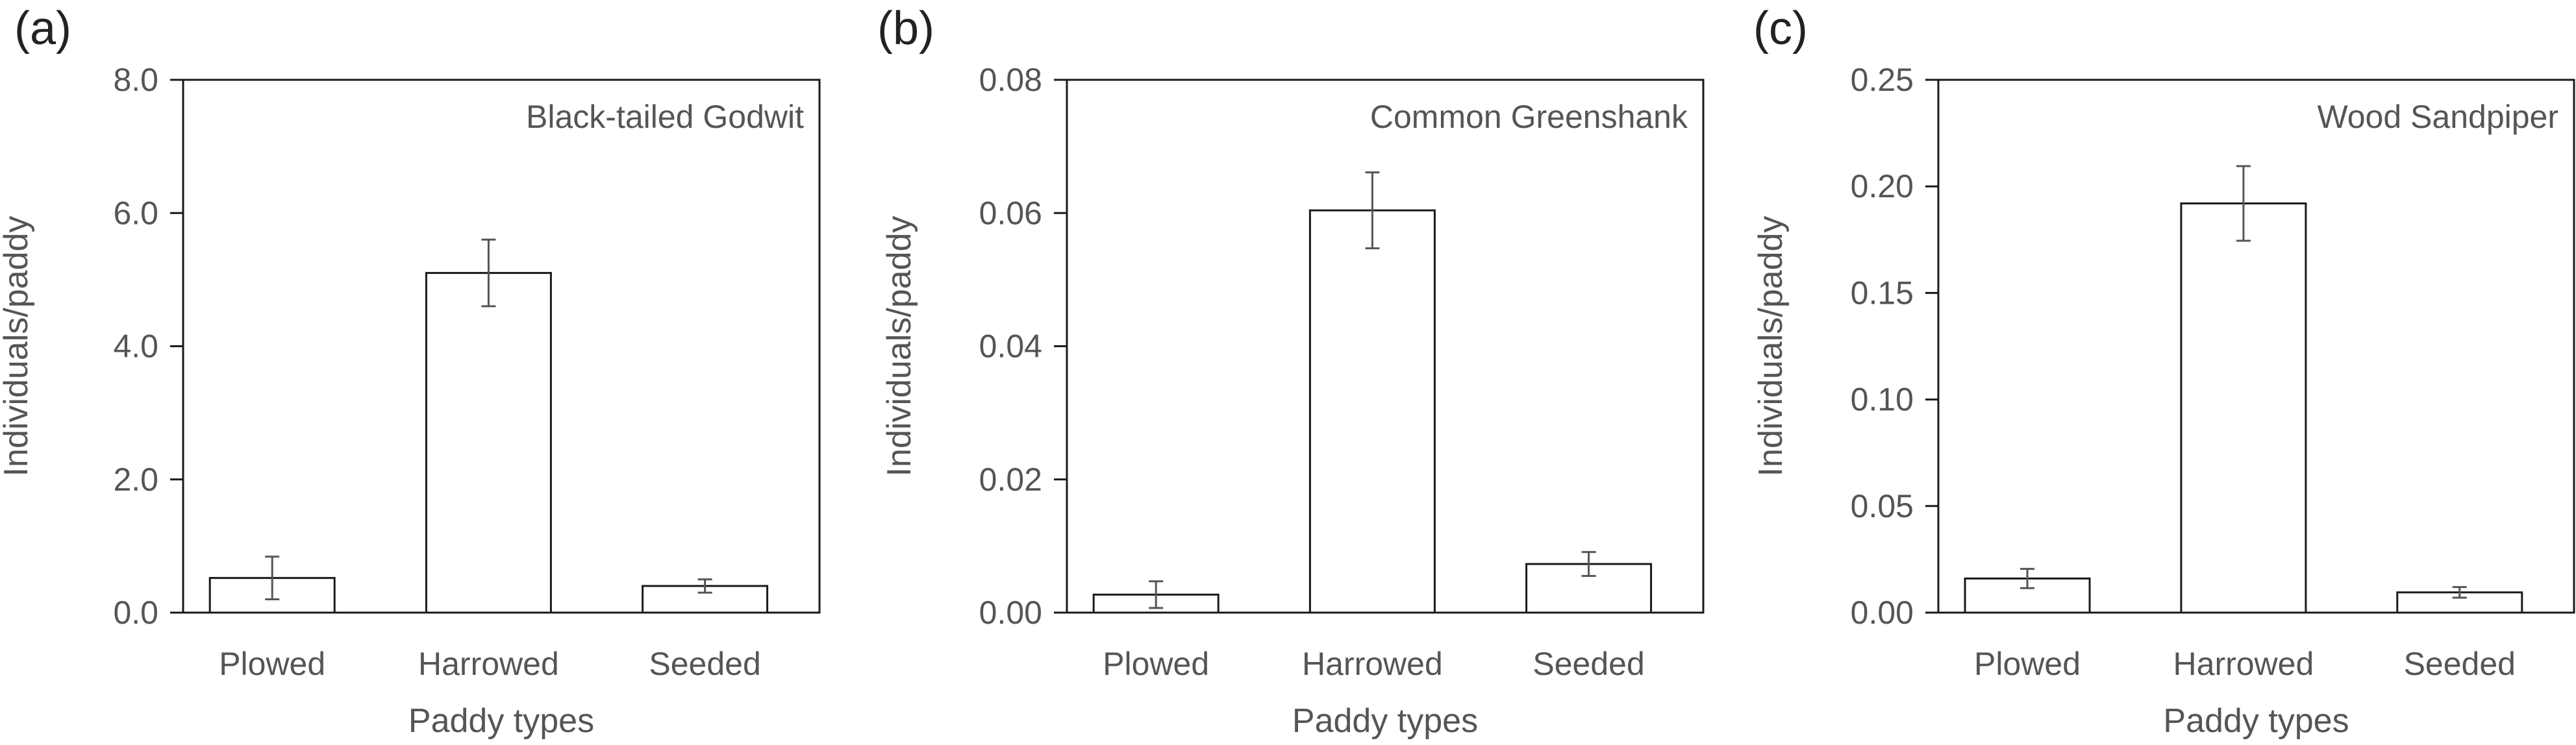  What do you see at coordinates (1882, 80) in the screenshot?
I see `y-tick-label: 0.25` at bounding box center [1882, 80].